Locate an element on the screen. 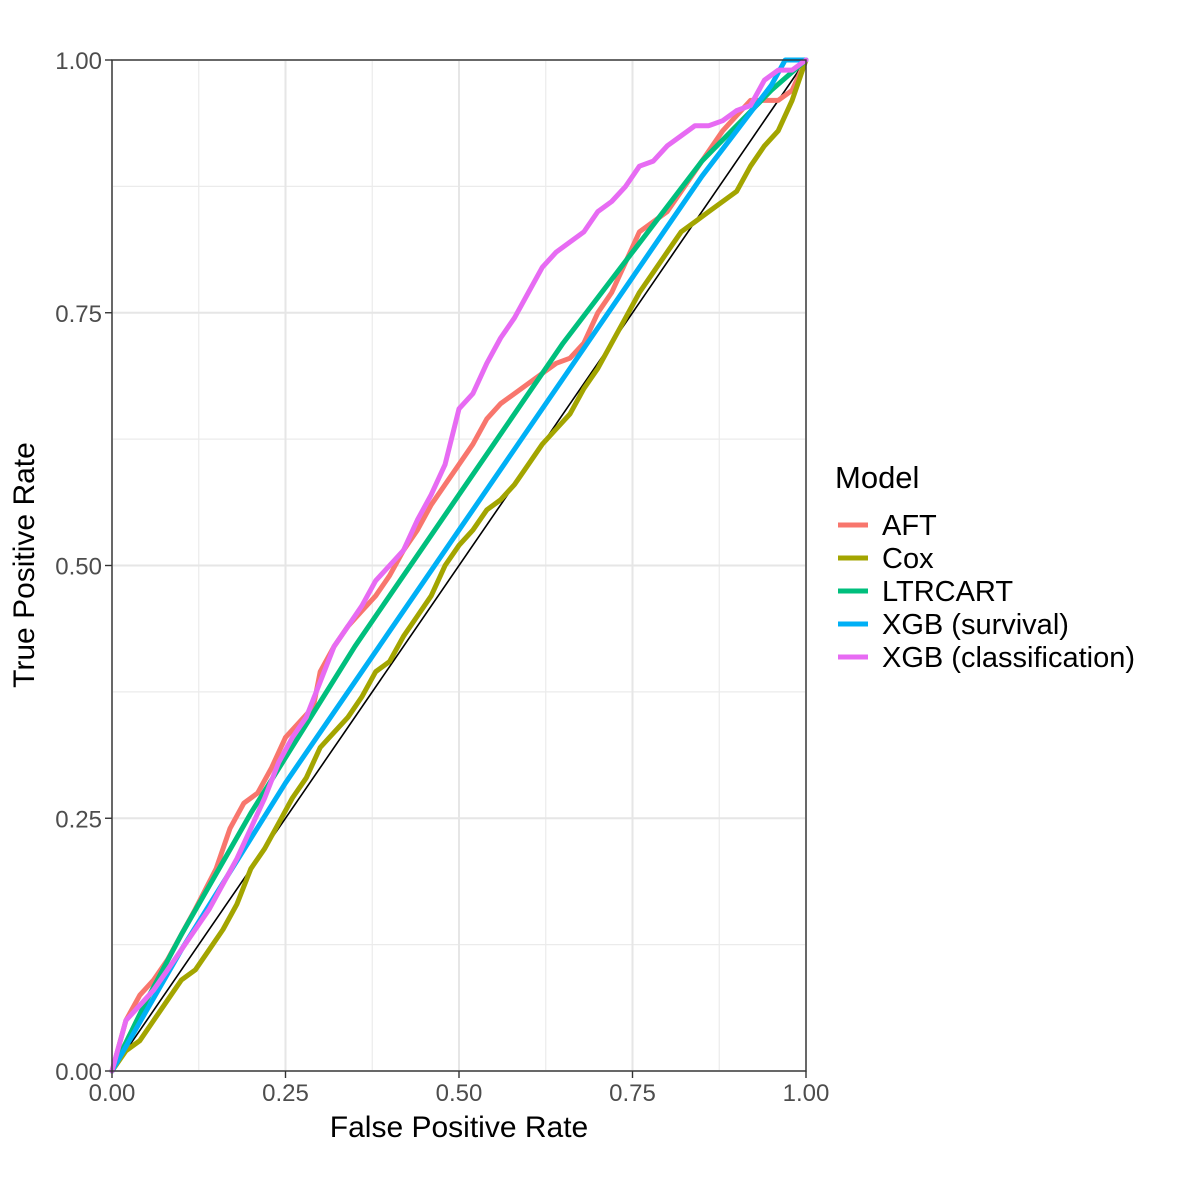 The height and width of the screenshot is (1204, 1200). x-tick-label: 1.00 is located at coordinates (806, 1093).